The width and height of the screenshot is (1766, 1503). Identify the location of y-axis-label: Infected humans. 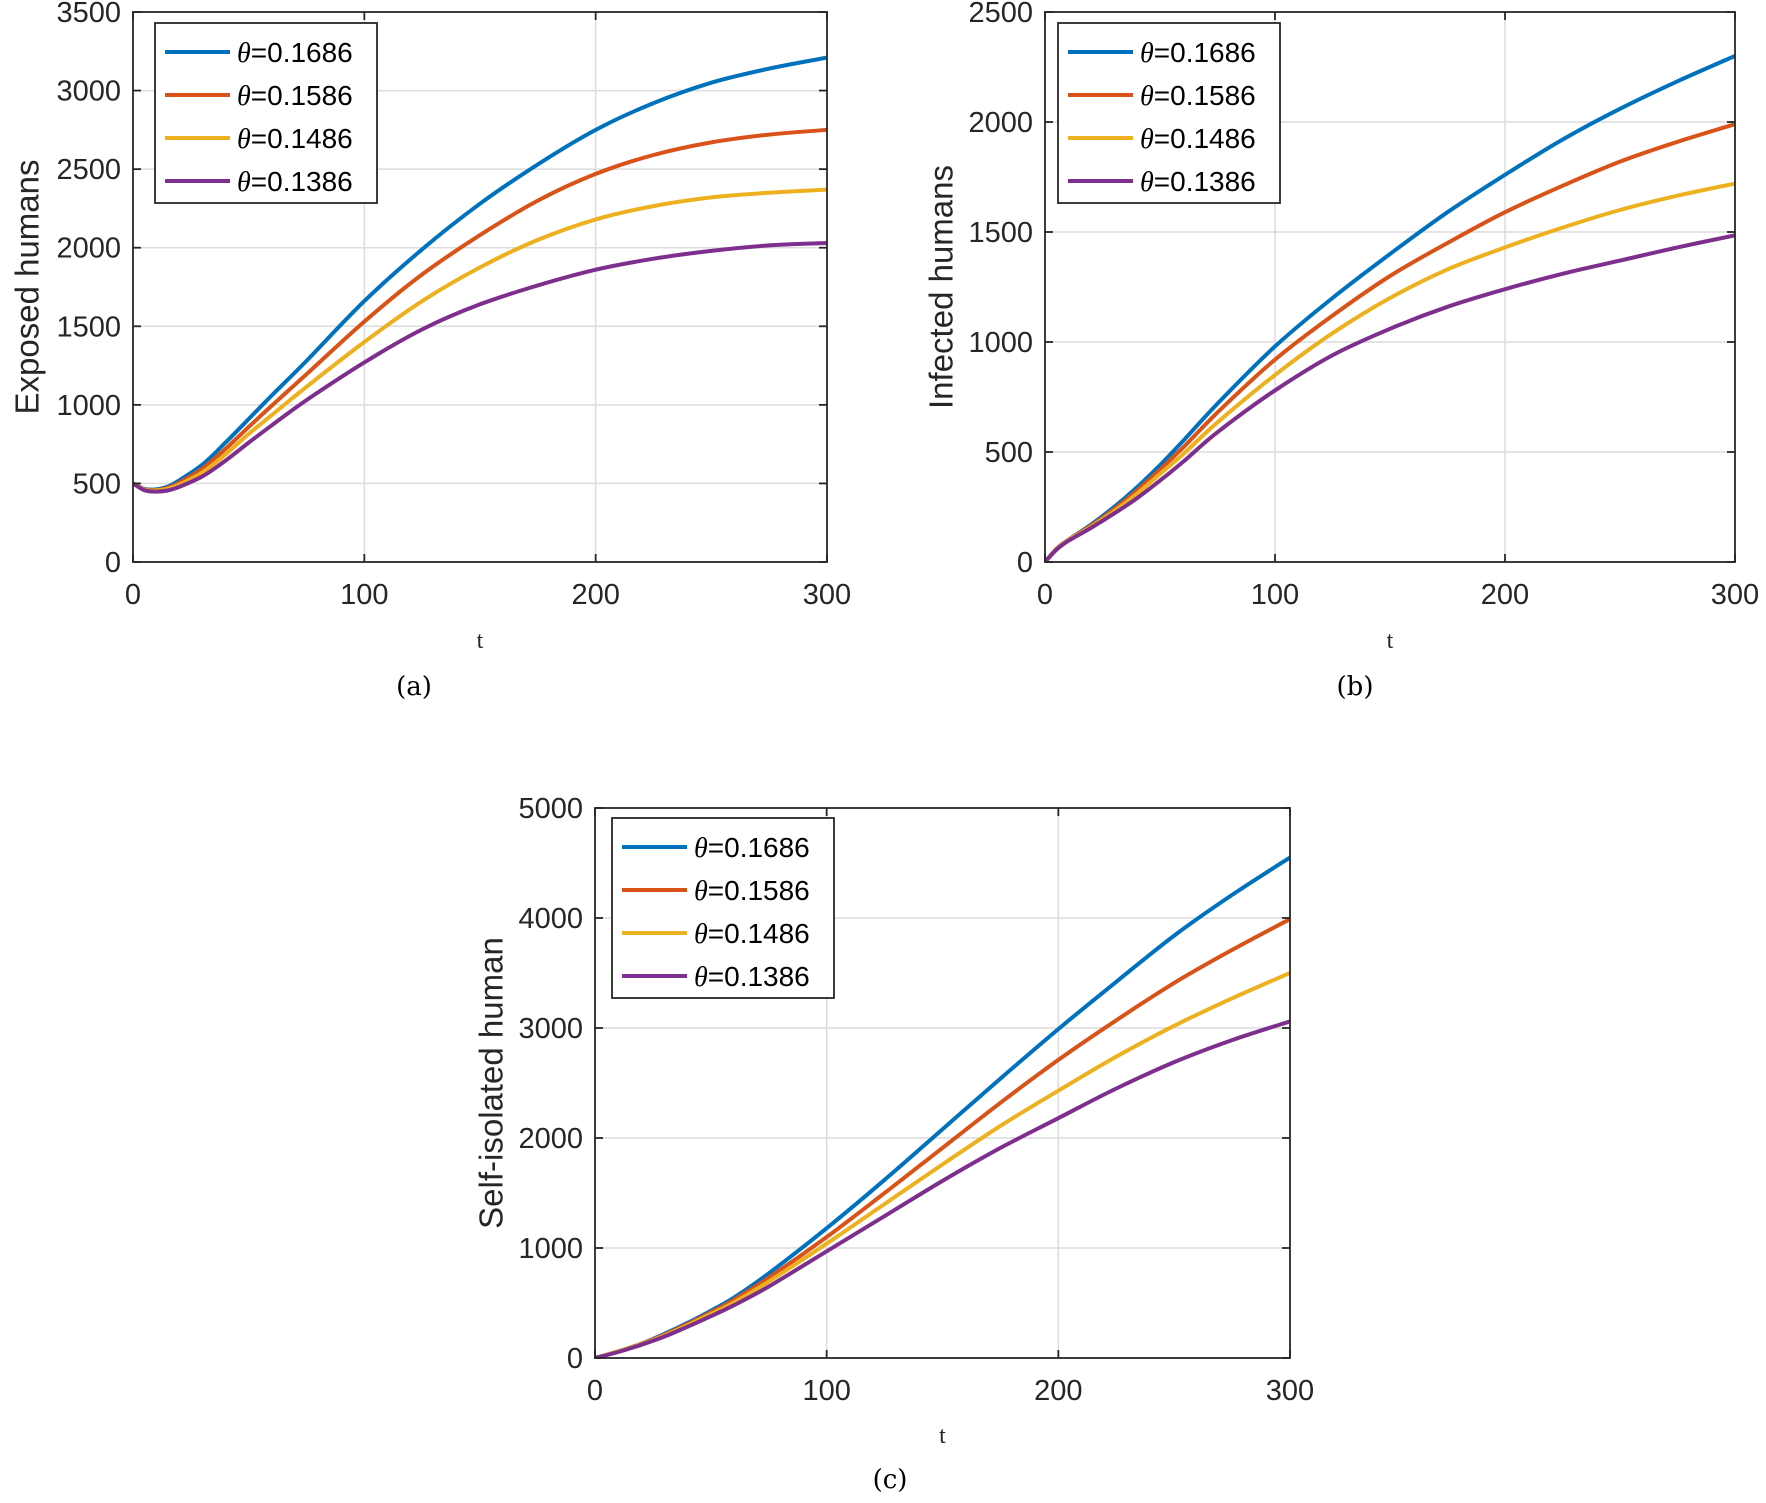
(941, 287).